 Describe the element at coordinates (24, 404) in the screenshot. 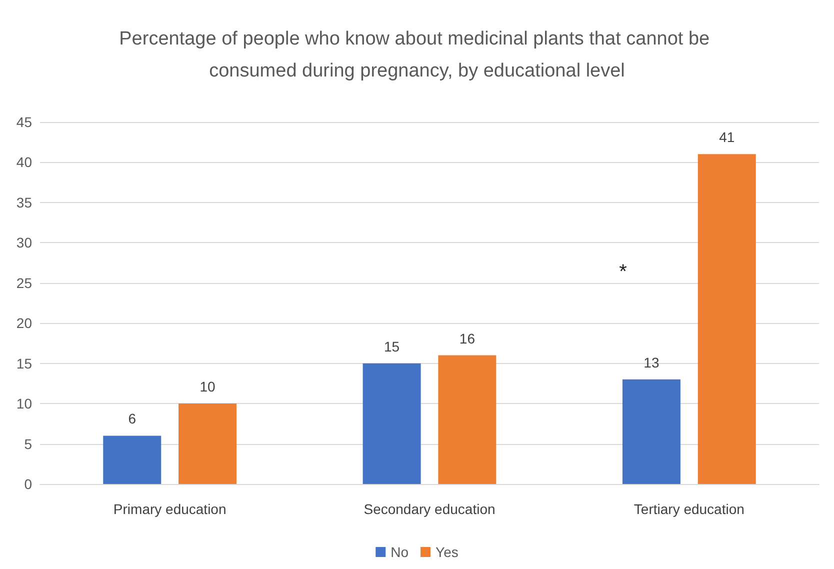

I see `y-tick-label: 10` at that location.